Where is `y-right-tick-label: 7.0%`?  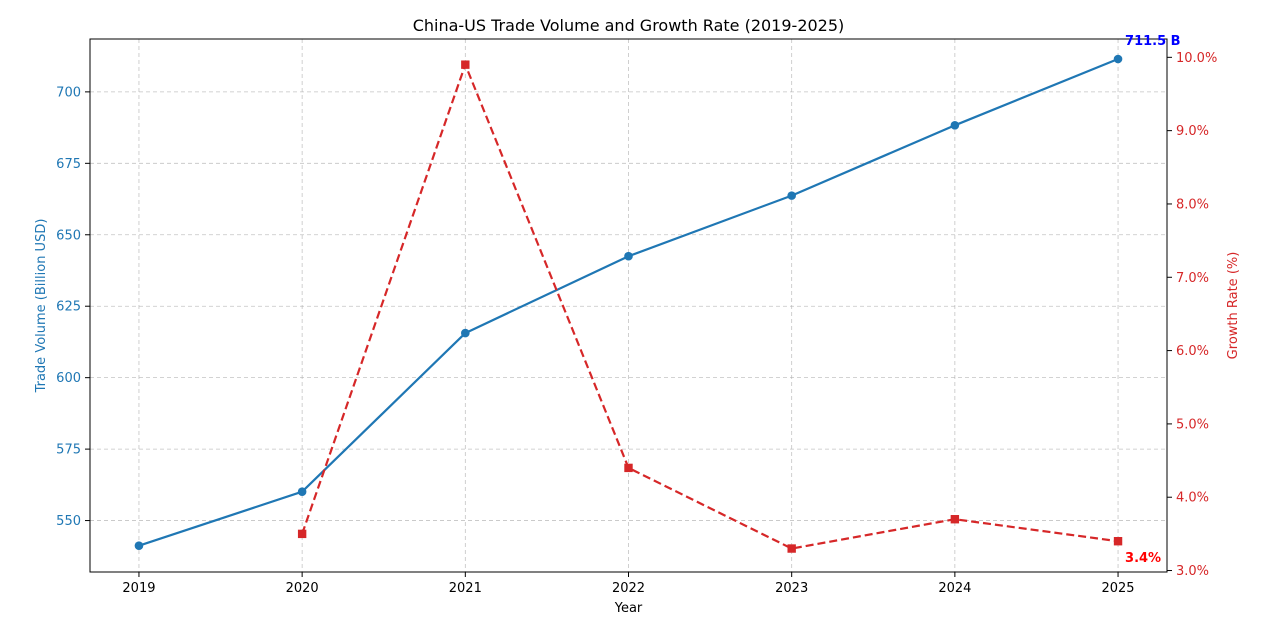
y-right-tick-label: 7.0% is located at coordinates (1192, 278).